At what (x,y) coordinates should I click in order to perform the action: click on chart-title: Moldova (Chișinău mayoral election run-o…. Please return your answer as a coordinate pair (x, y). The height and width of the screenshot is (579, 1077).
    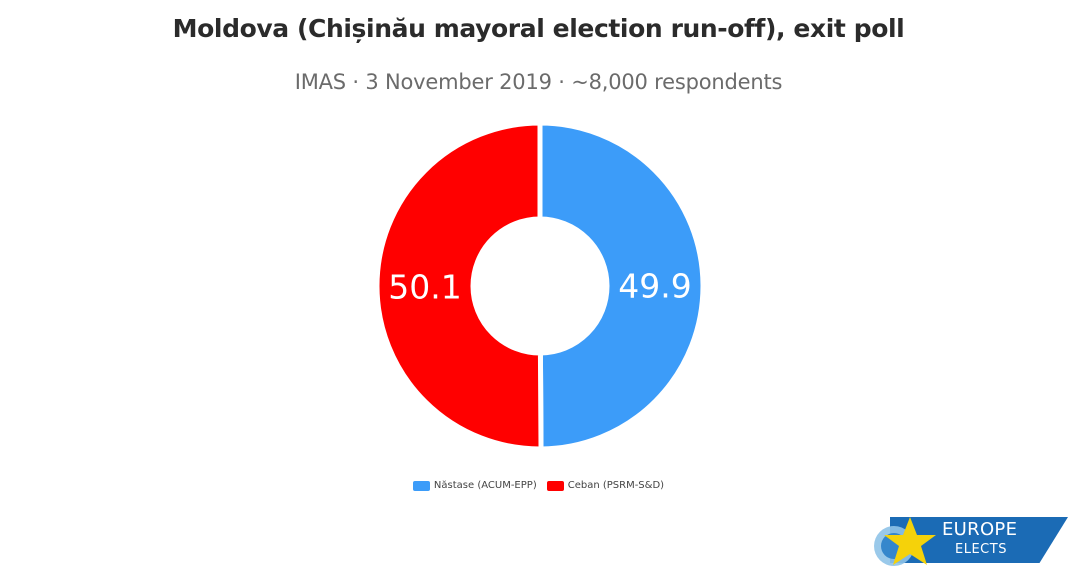
    Looking at the image, I should click on (538, 28).